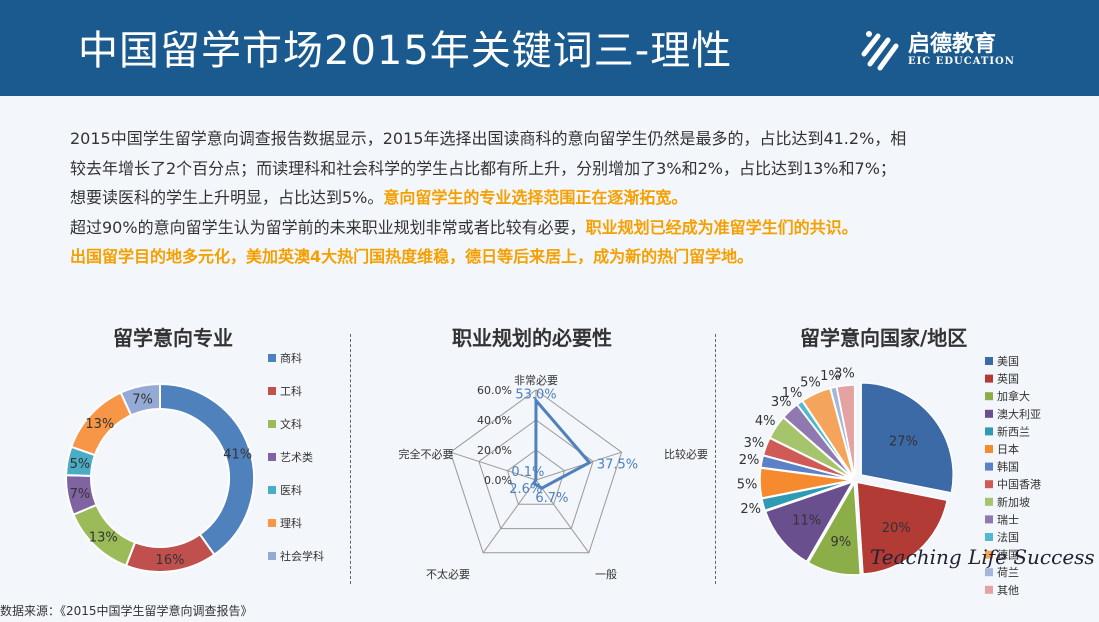 This screenshot has width=1099, height=622. What do you see at coordinates (840, 542) in the screenshot?
I see `pie-data-label: 9%` at bounding box center [840, 542].